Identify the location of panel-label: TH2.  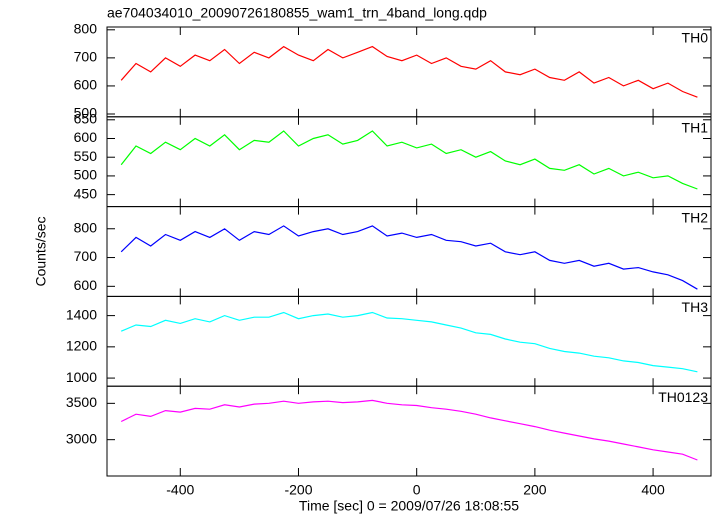
(695, 217).